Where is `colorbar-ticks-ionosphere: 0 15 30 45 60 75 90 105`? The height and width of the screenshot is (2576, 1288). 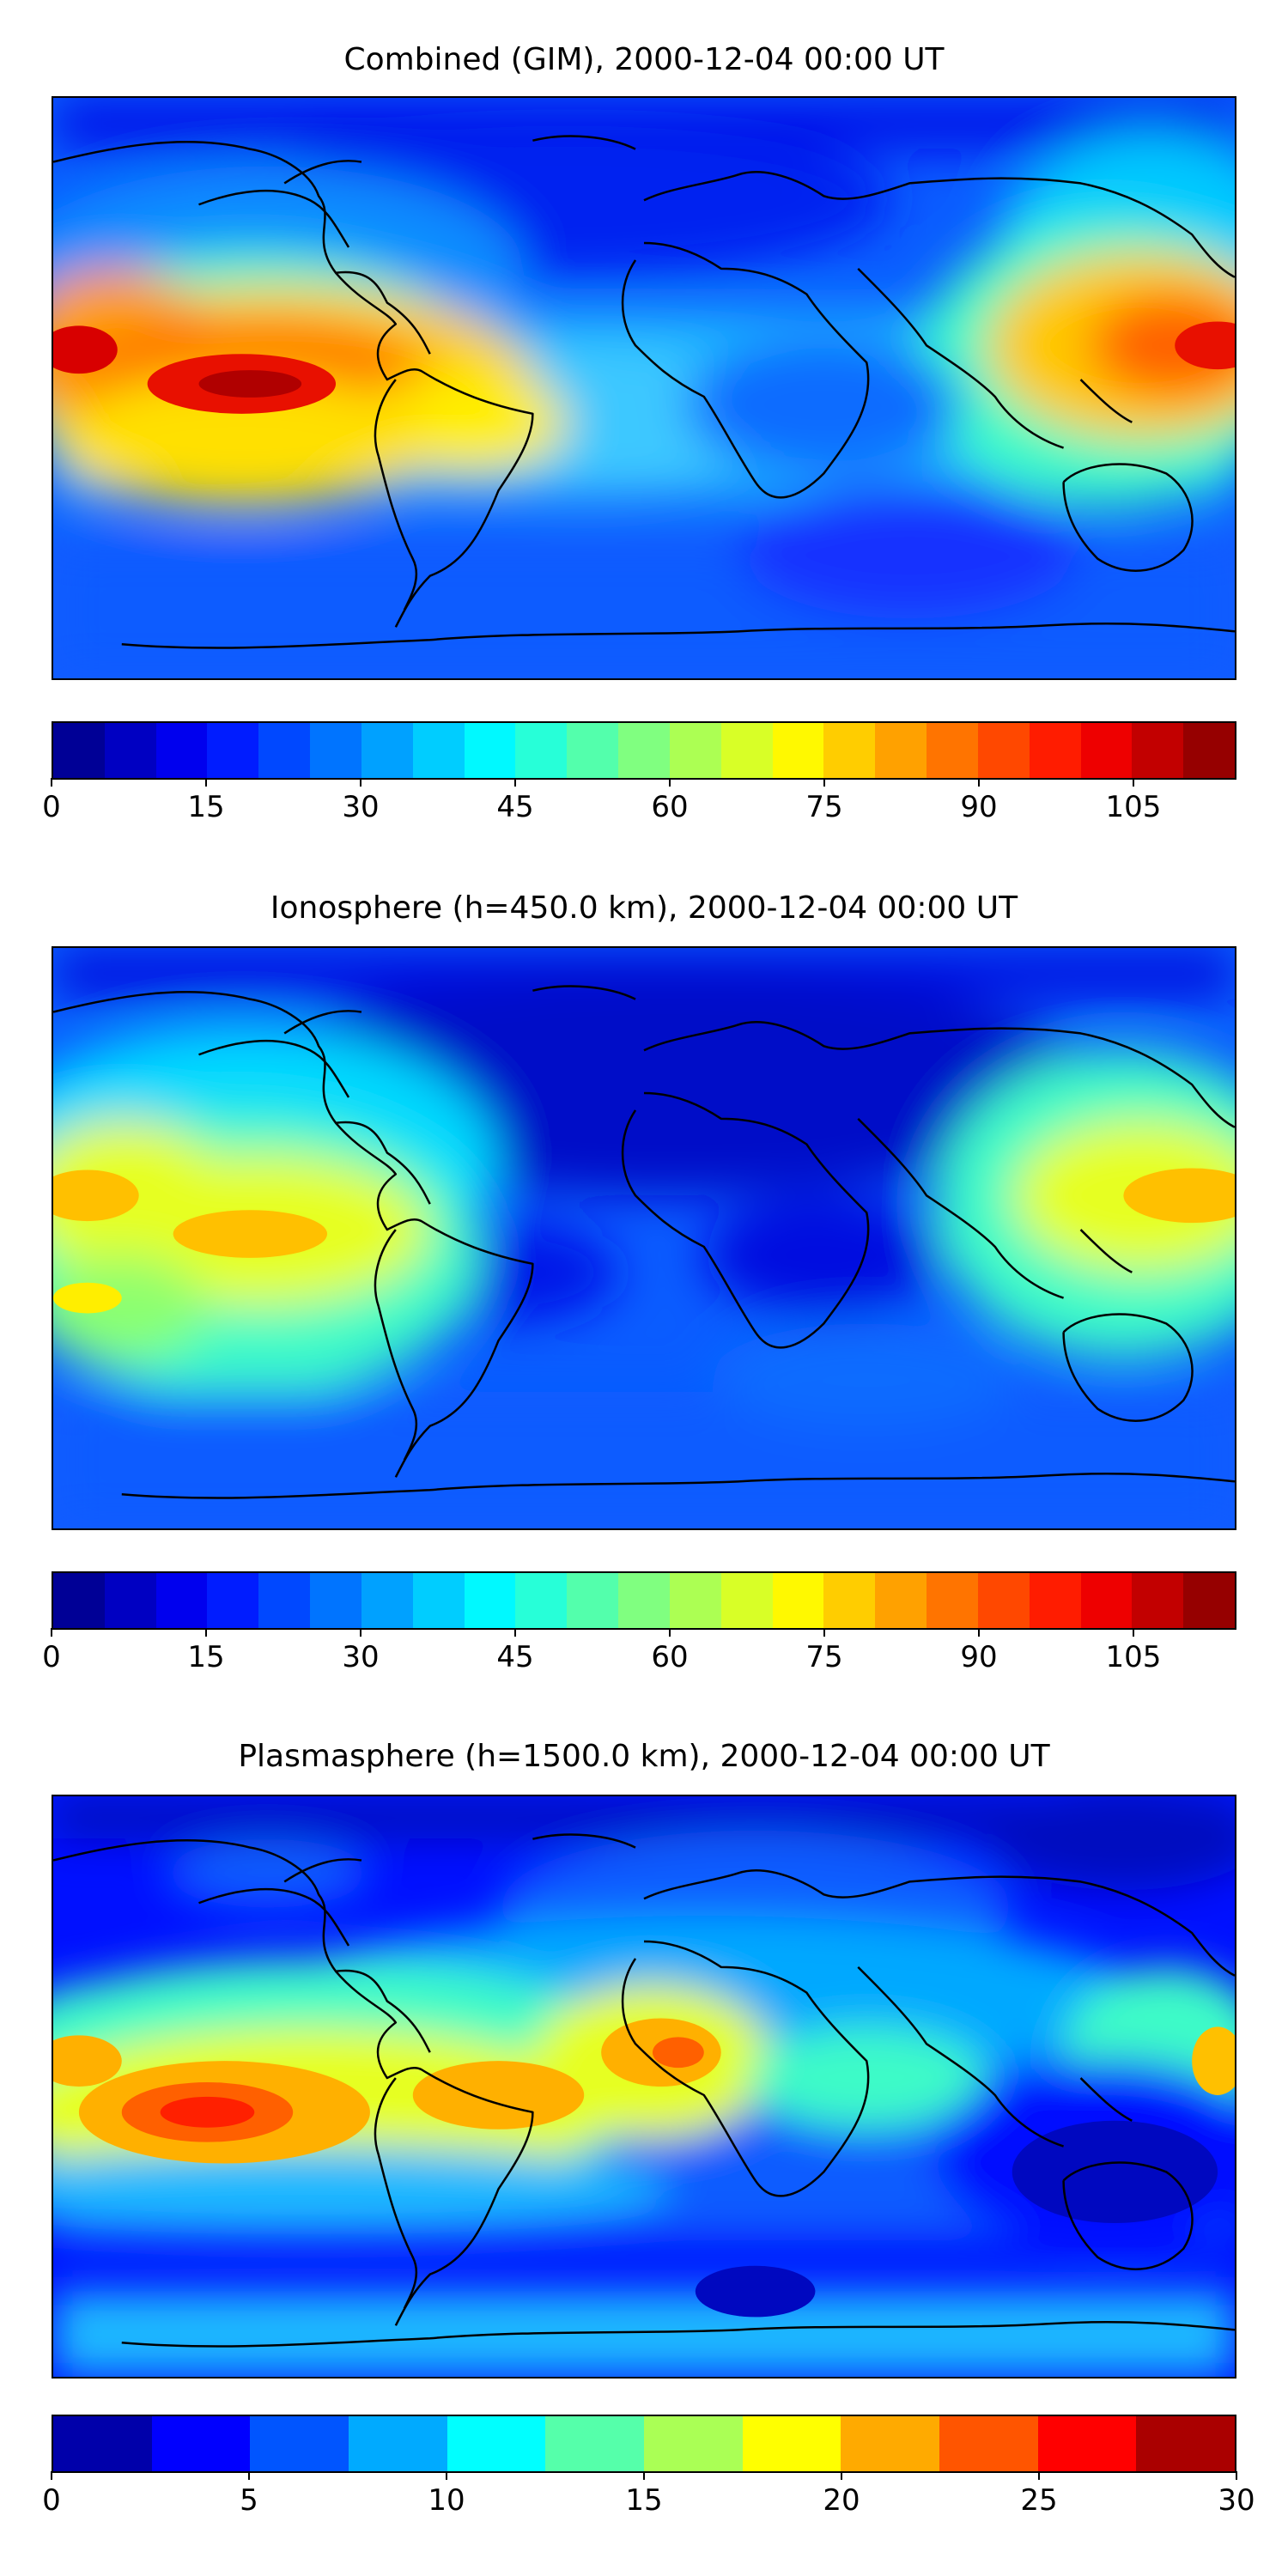
colorbar-ticks-ionosphere: 0 15 30 45 60 75 90 105 is located at coordinates (639, 1654).